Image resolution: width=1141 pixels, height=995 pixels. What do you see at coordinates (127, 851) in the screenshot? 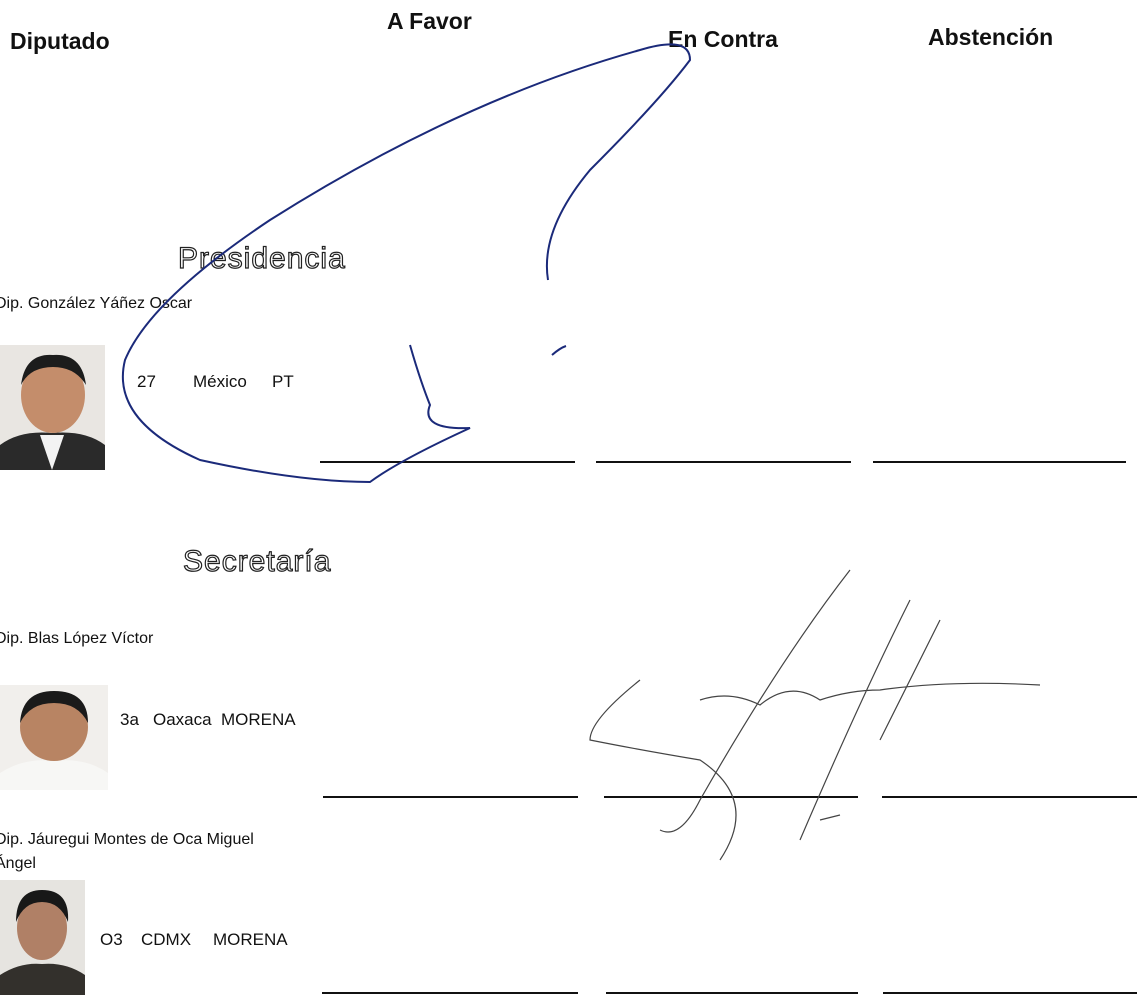
I see `member-name: Dip. Jáuregui Montes de Oca Miguel Ángel` at bounding box center [127, 851].